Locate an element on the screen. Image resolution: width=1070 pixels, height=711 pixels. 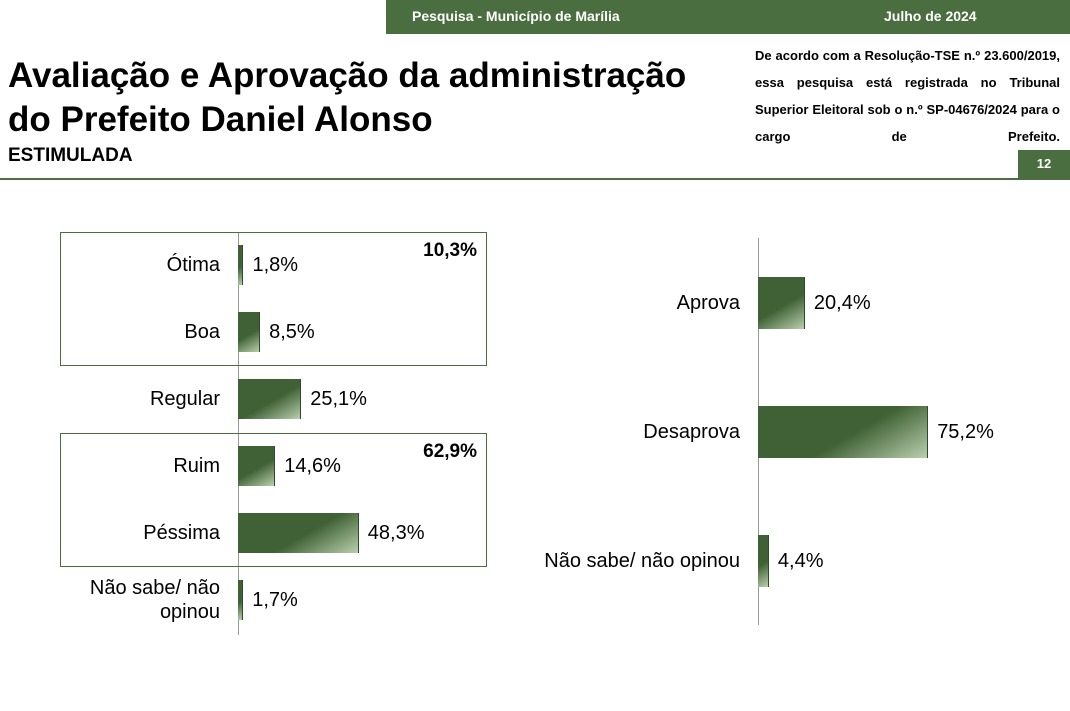
value-label: 14,6% is located at coordinates (312, 466).